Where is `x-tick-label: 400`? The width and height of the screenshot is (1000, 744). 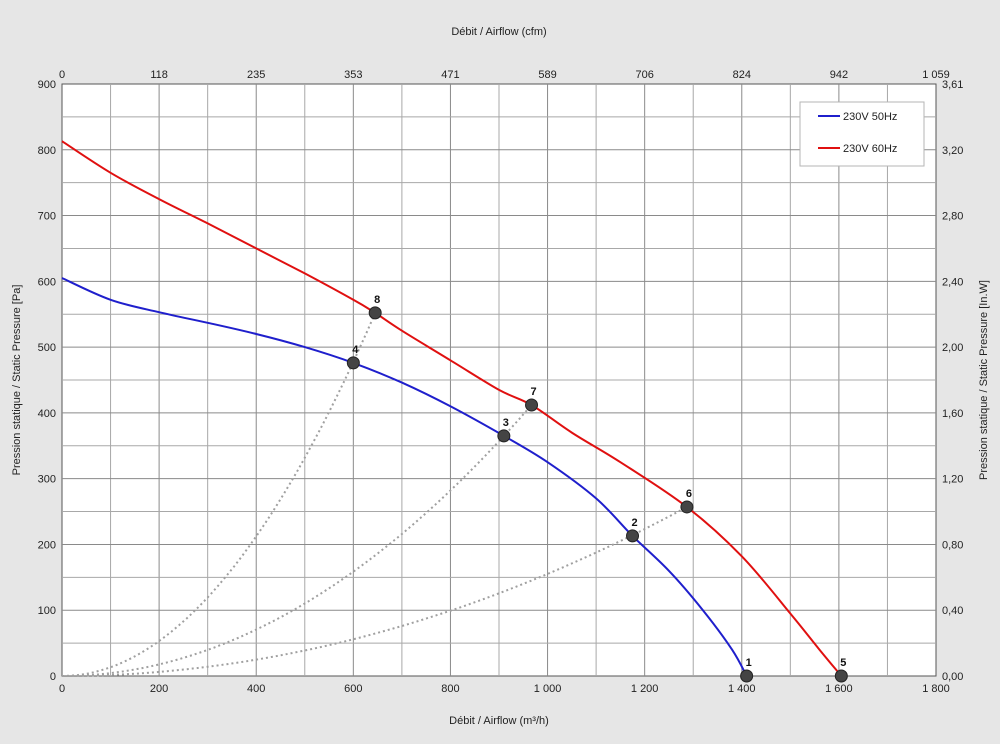 x-tick-label: 400 is located at coordinates (256, 689).